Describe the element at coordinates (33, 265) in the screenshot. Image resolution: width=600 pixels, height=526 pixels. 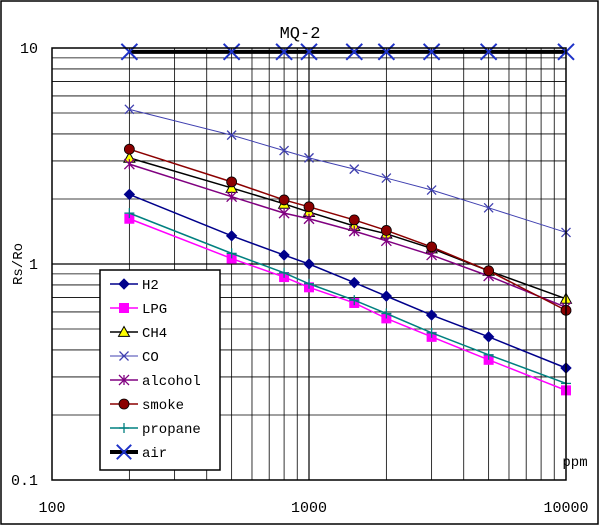
I see `y-tick-label: 1` at that location.